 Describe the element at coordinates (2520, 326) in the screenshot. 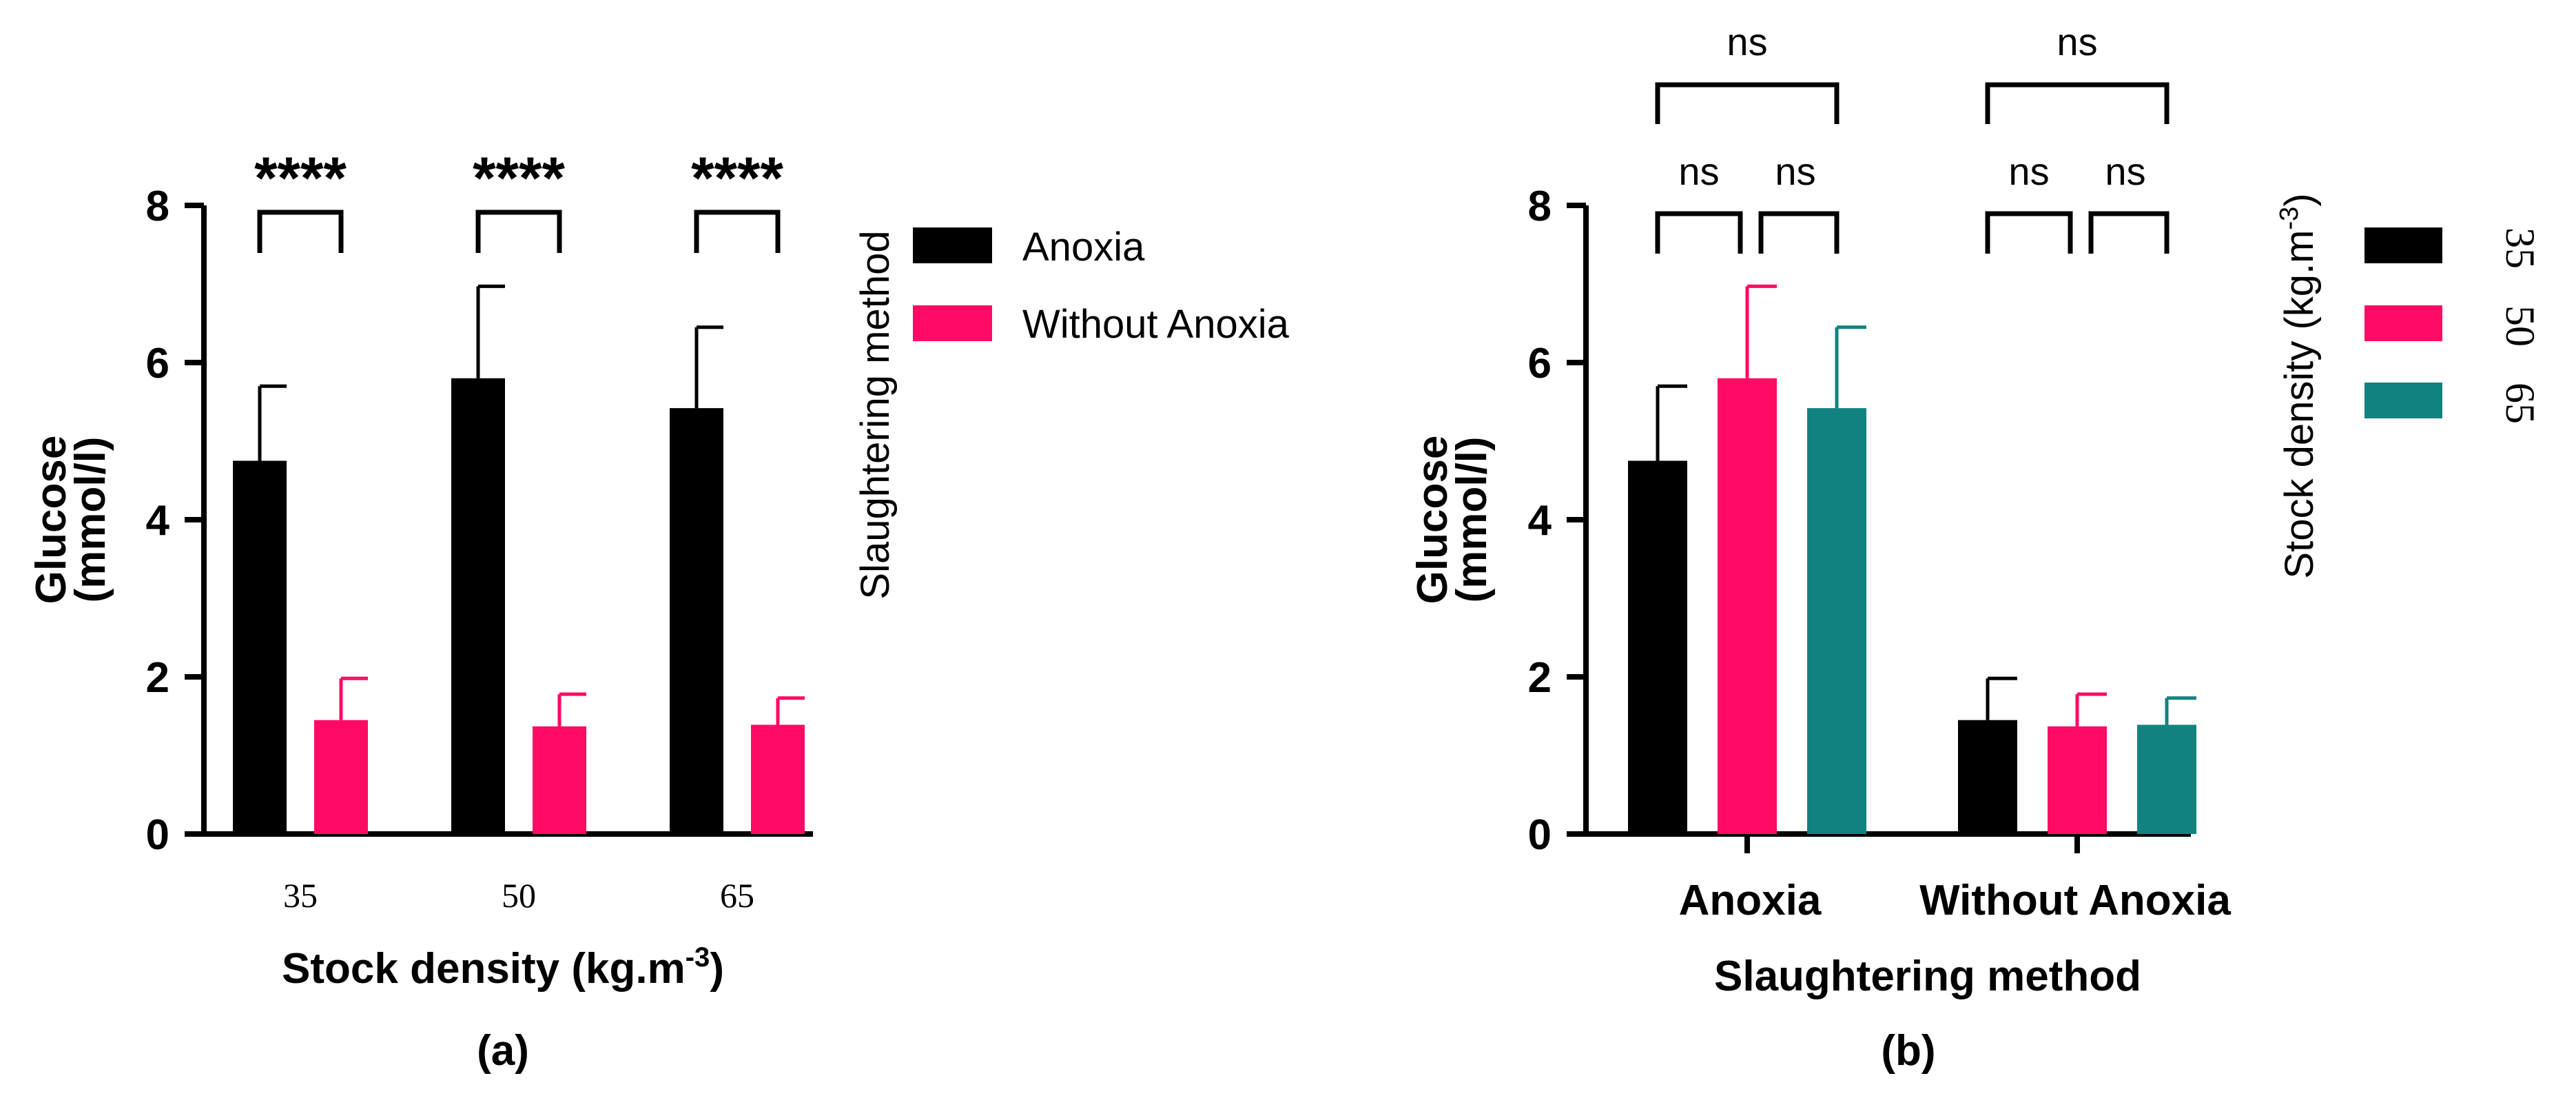

I see `panel-b-legend-entry-50: 50` at that location.